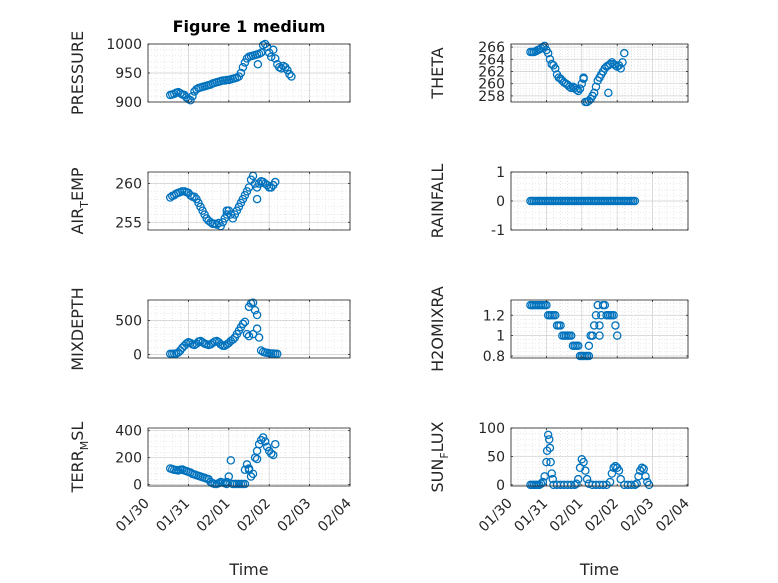 Image resolution: width=778 pixels, height=583 pixels. What do you see at coordinates (498, 231) in the screenshot?
I see `y-tick-label: -1` at bounding box center [498, 231].